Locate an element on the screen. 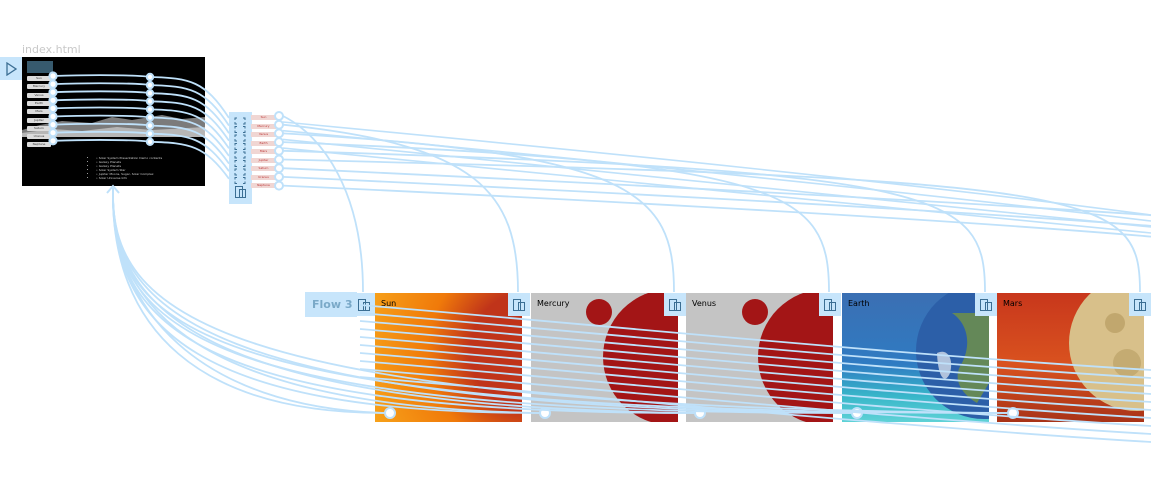 This screenshot has width=1151, height=485. link-target-icons is located at coordinates (240, 157).